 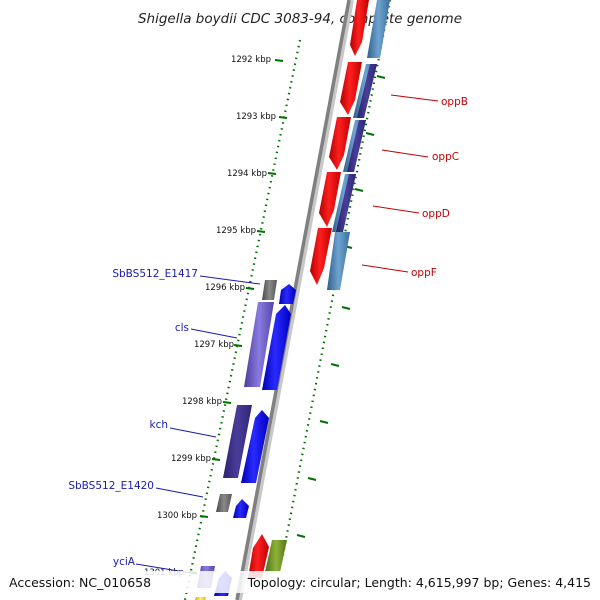 I want to click on tick-label: 1294 kbp, so click(x=247, y=174).